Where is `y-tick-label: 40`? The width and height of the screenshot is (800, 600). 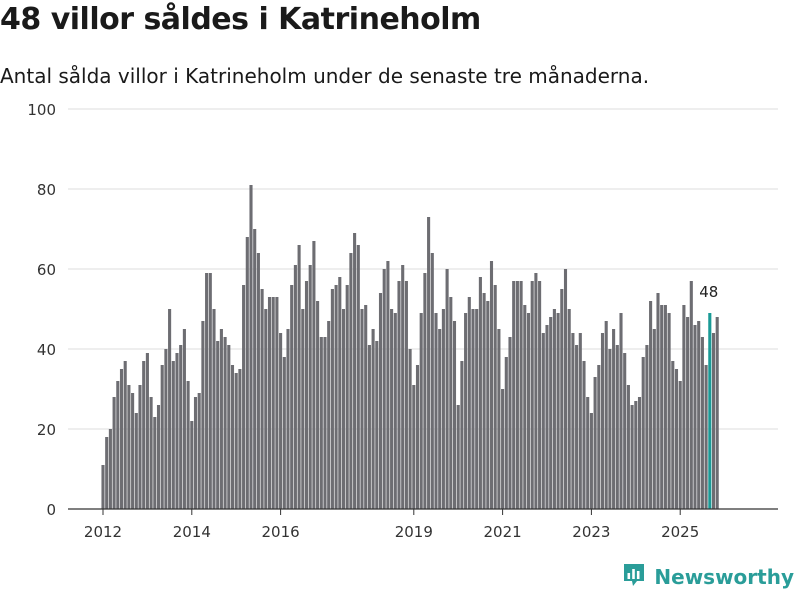 y-tick-label: 40 is located at coordinates (46, 350).